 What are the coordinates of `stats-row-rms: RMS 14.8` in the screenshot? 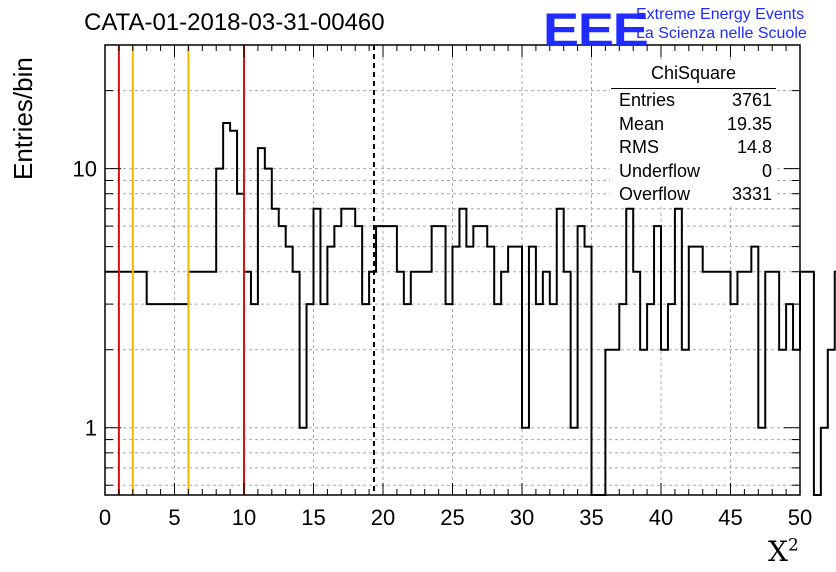 It's located at (695, 147).